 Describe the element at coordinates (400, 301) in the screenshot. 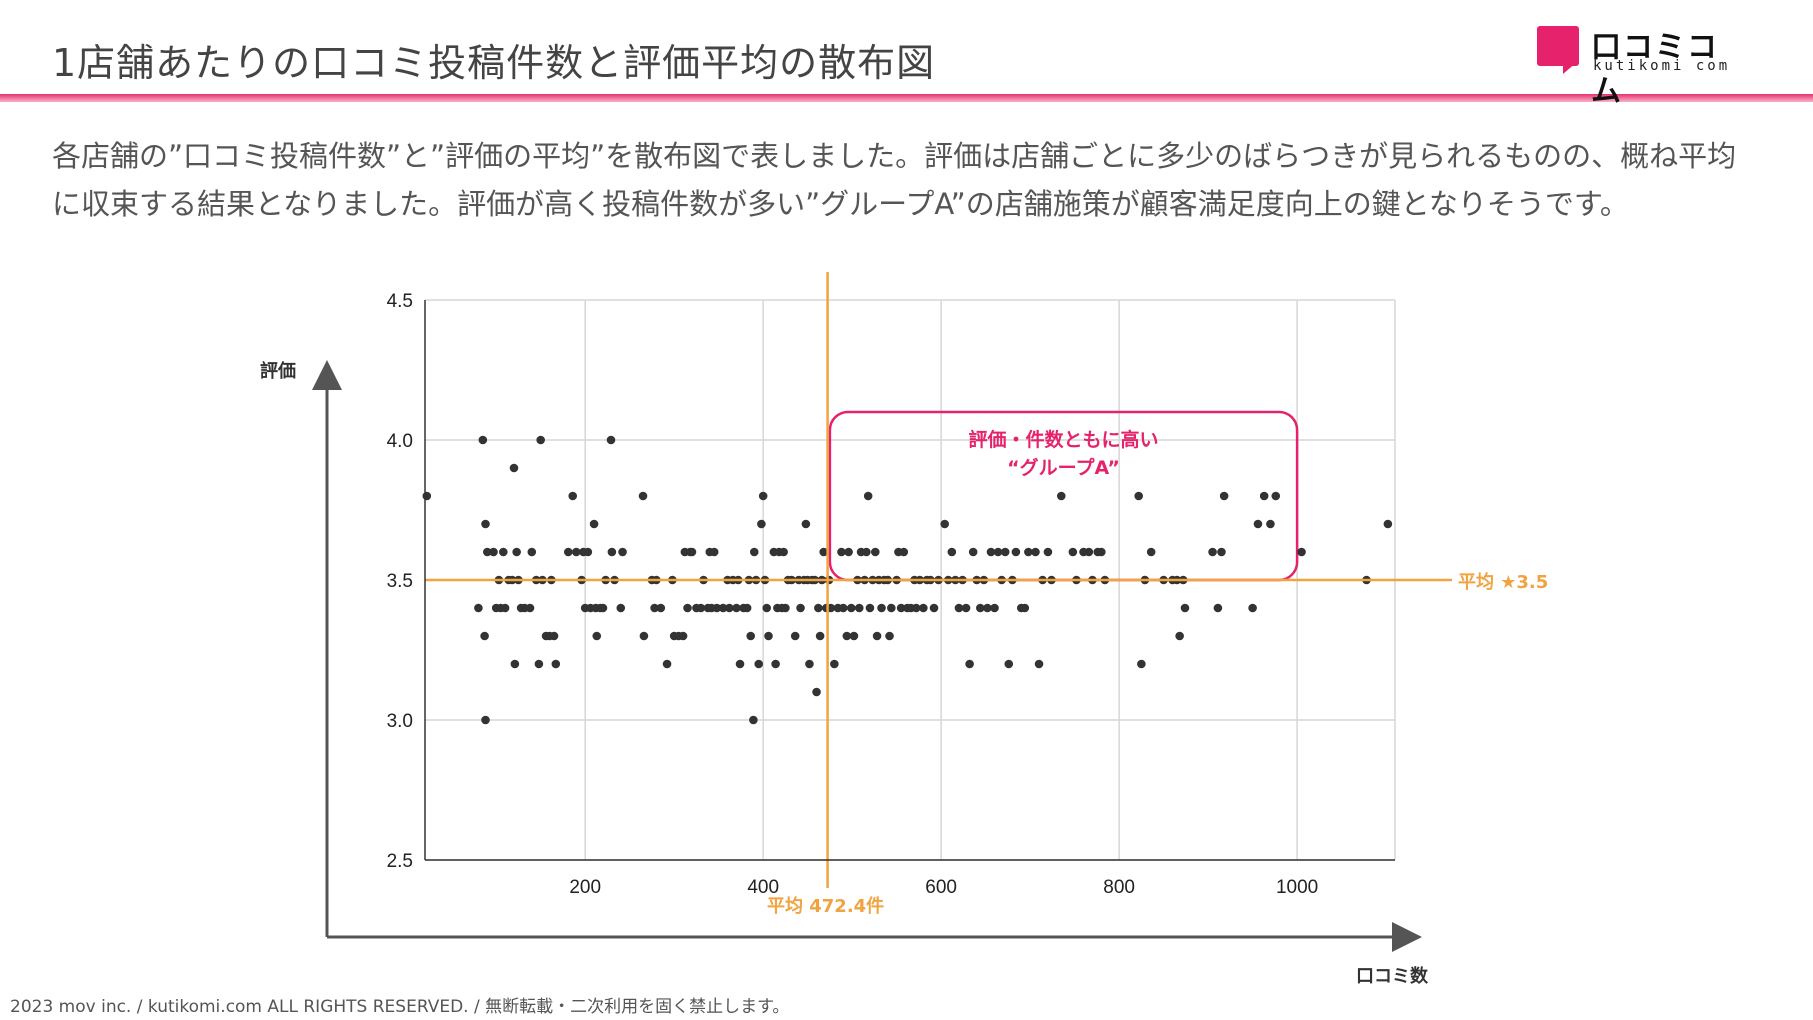

I see `y-tick-label: 4.5` at that location.